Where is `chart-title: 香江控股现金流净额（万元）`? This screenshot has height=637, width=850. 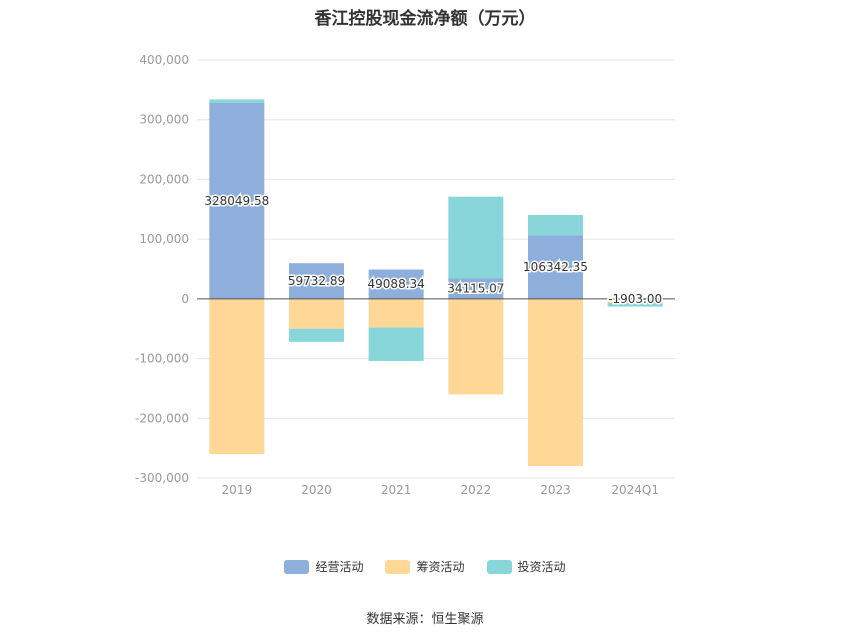 chart-title: 香江控股现金流净额（万元） is located at coordinates (425, 19).